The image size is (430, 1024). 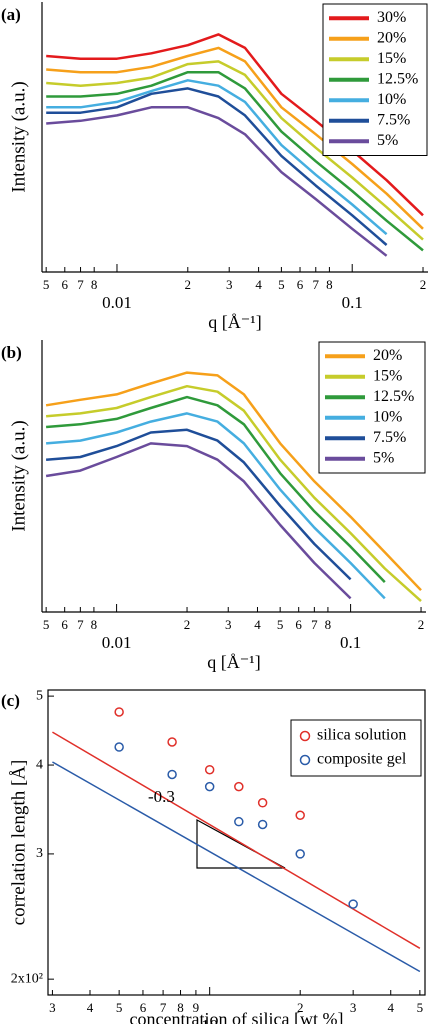 I want to click on slope-label: -0.3, so click(x=161, y=796).